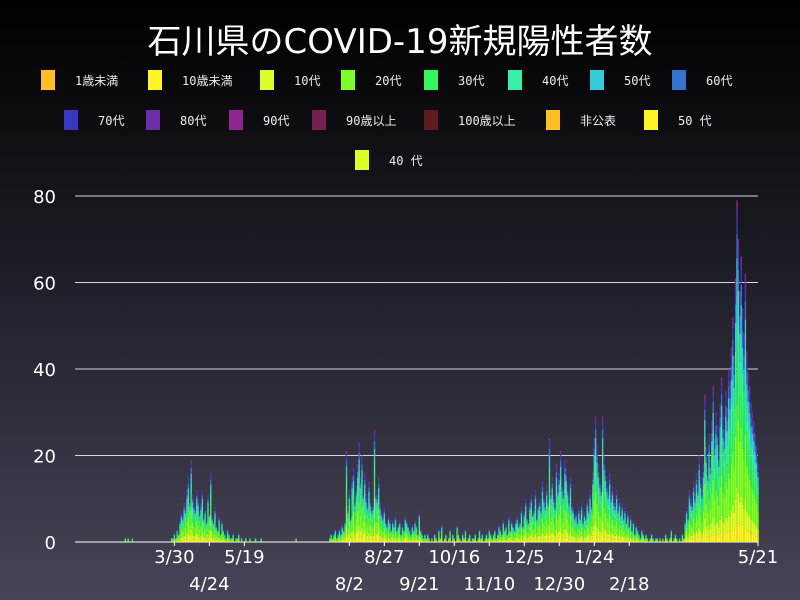 Image resolution: width=800 pixels, height=600 pixels. Describe the element at coordinates (678, 120) in the screenshot. I see `legend-item: 50 代` at that location.